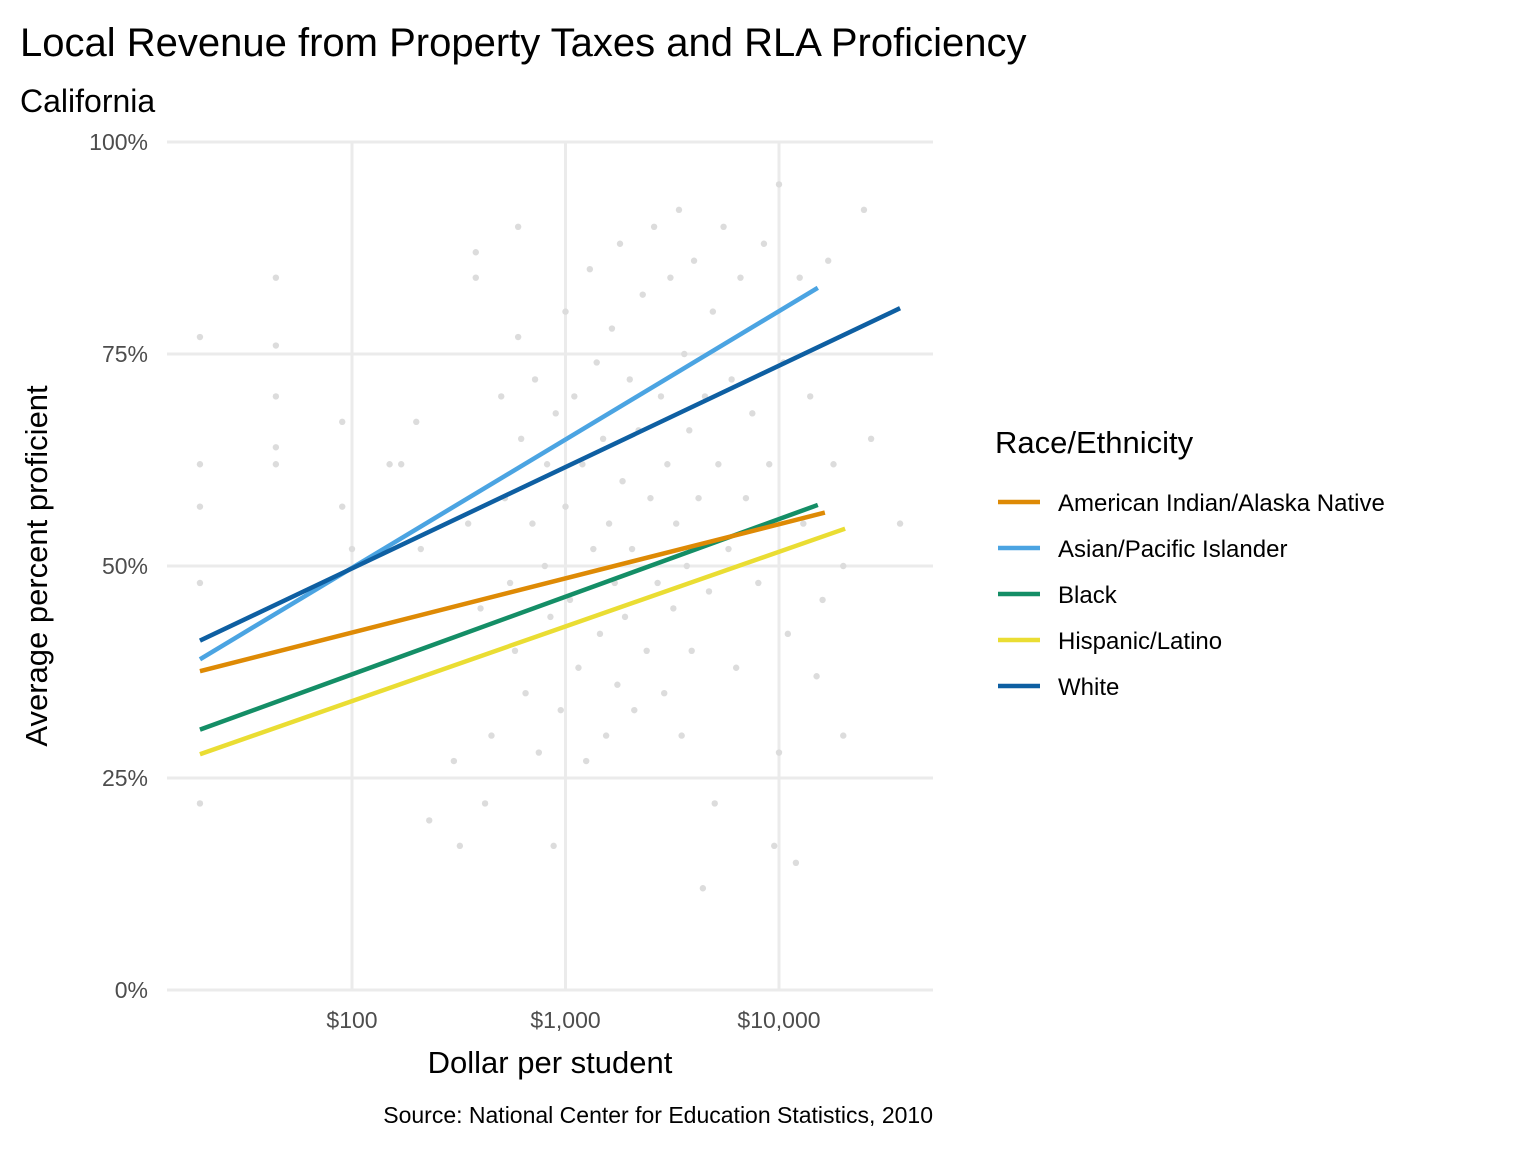 The height and width of the screenshot is (1157, 1536). I want to click on y-tick-label: 100%, so click(118, 142).